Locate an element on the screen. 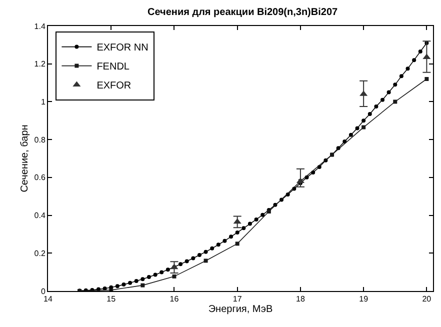  legend-label: FENDL is located at coordinates (113, 67).